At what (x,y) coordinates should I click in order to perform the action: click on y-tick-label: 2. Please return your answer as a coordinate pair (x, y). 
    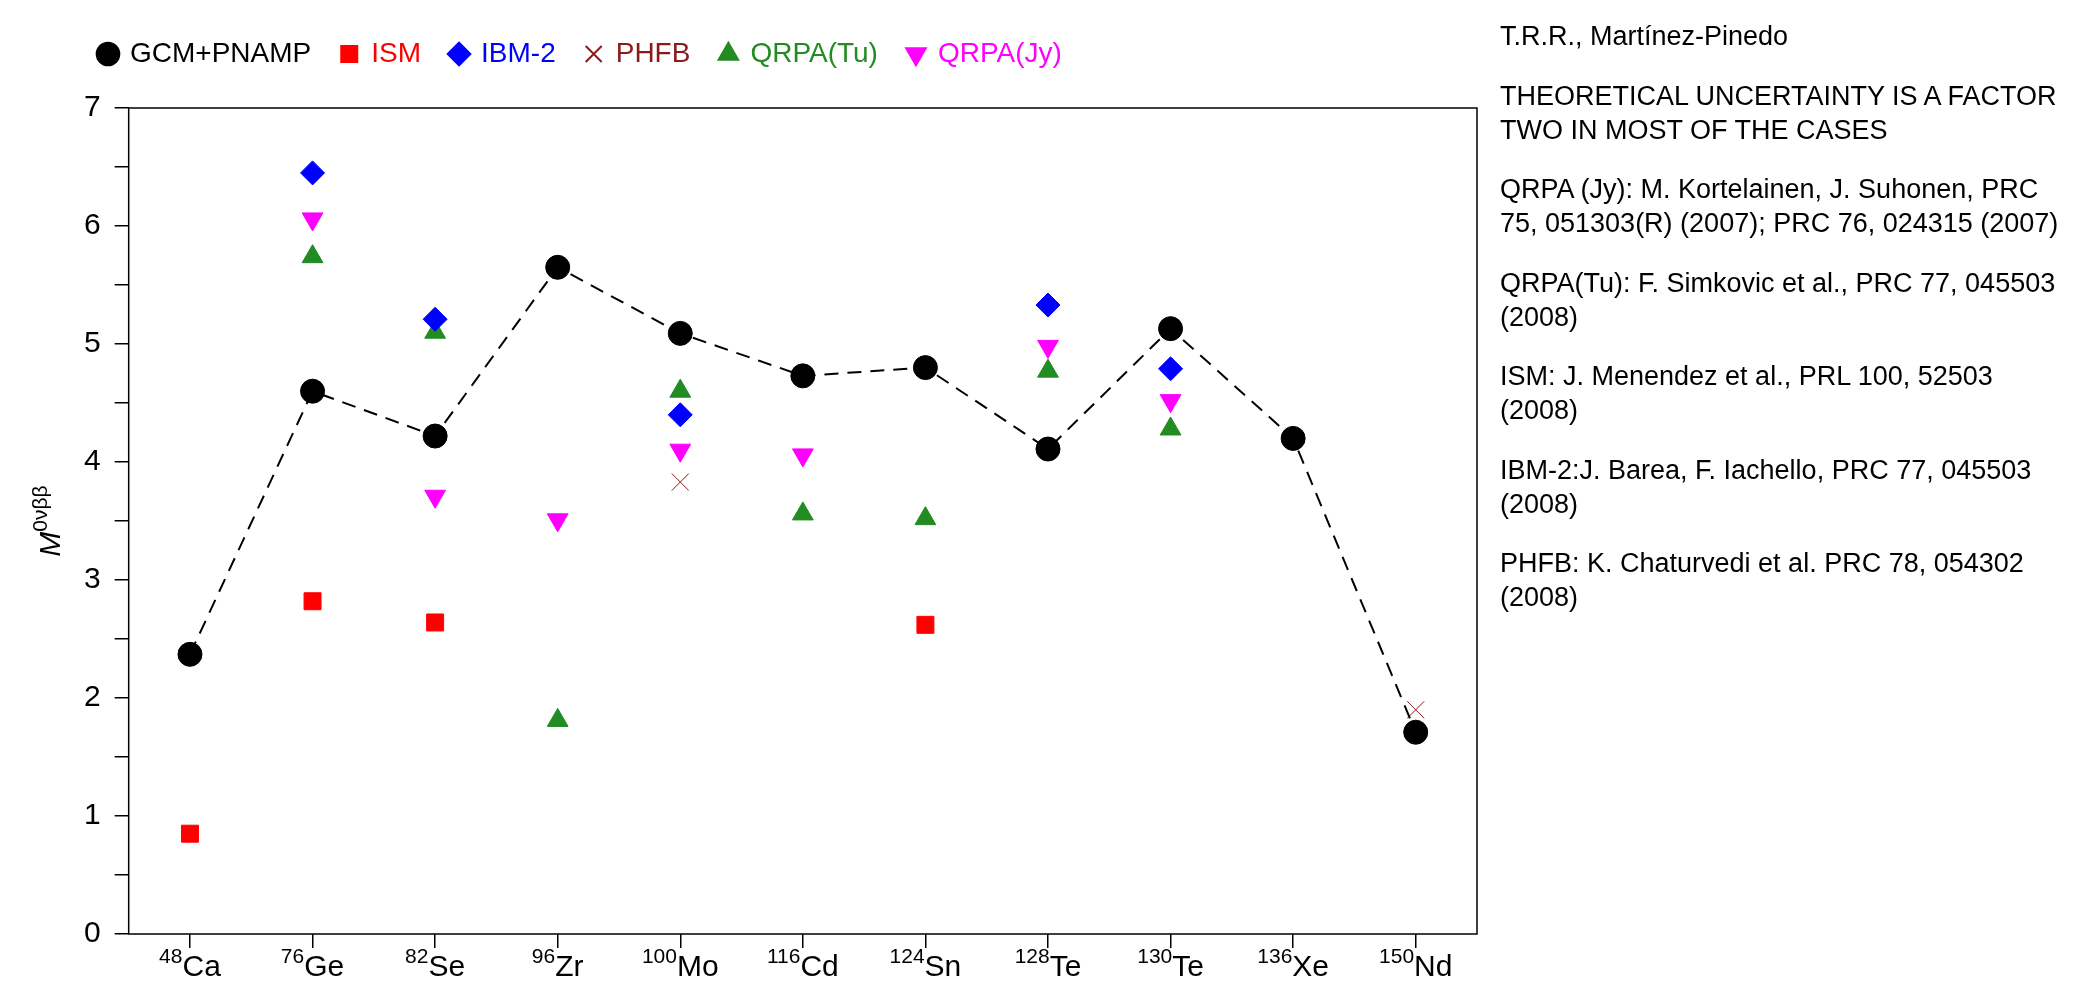
    Looking at the image, I should click on (92, 696).